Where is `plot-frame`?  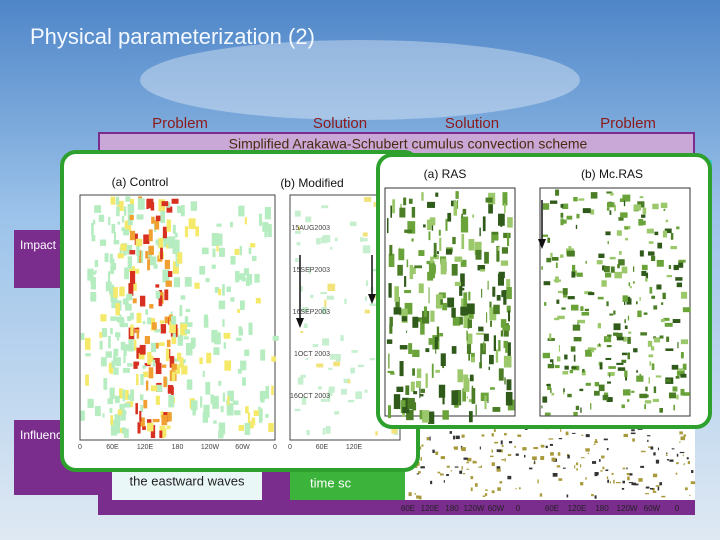
plot-frame is located at coordinates (615, 302).